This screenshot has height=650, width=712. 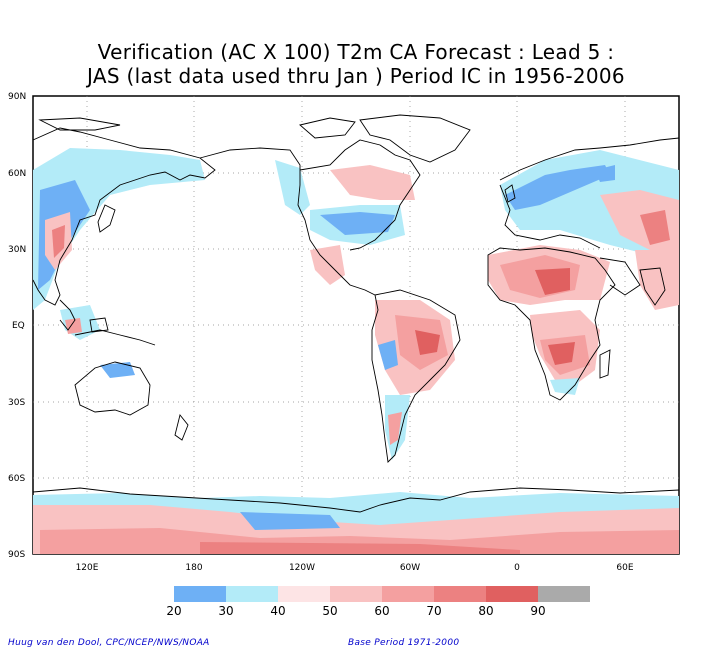 What do you see at coordinates (355, 568) in the screenshot?
I see `lon-labels: 120E 180 120W 60W 0 60E` at bounding box center [355, 568].